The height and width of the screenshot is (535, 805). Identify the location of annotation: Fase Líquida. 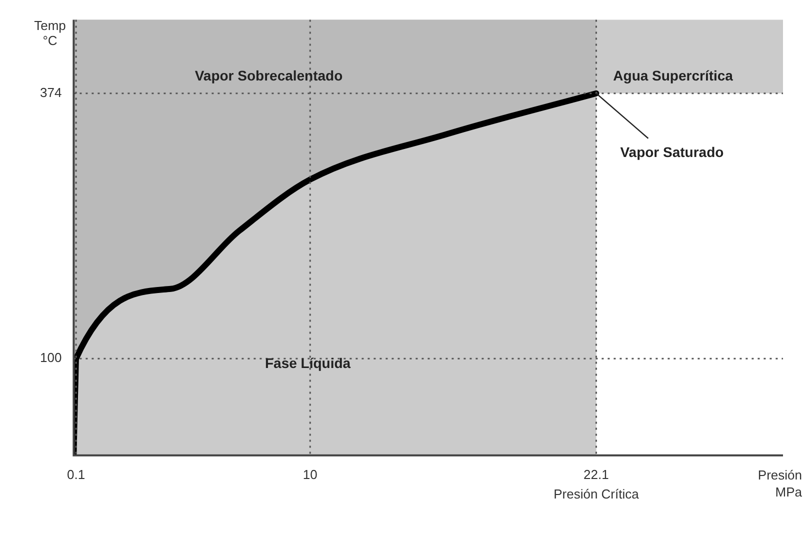
(307, 362).